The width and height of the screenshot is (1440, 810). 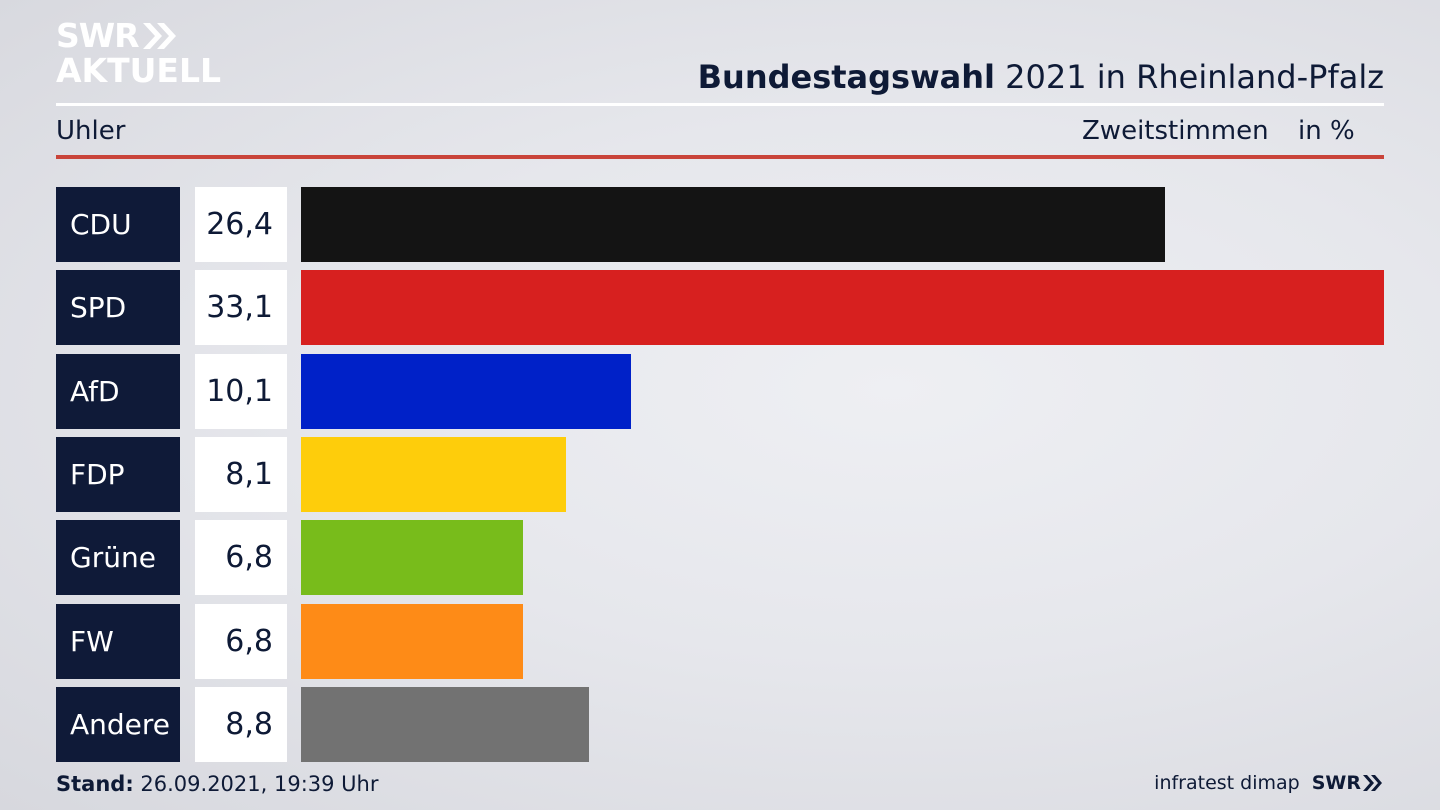 I want to click on bar-row: FW 6,8, so click(x=720, y=641).